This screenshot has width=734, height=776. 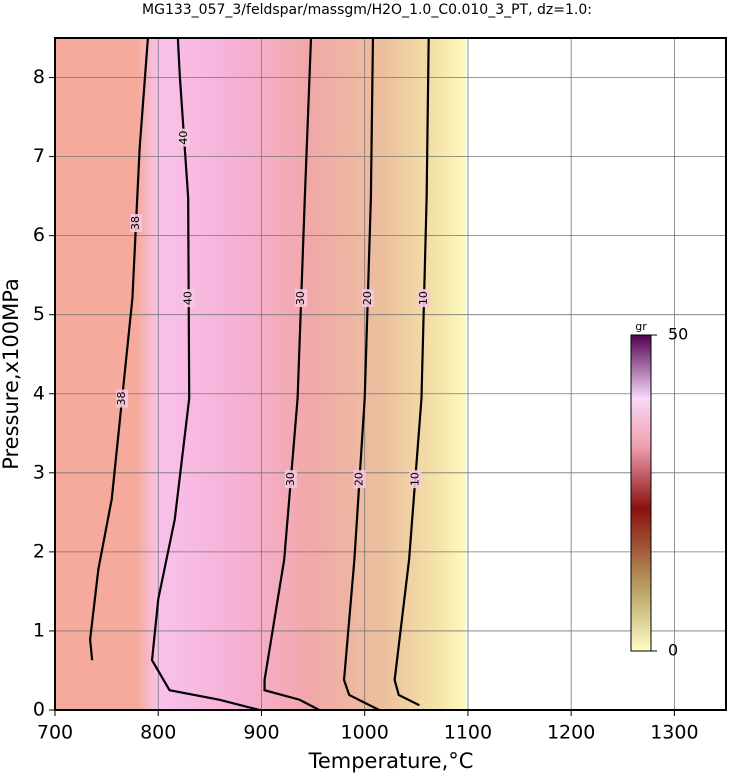 I want to click on x-tick-label: 1100, so click(x=468, y=733).